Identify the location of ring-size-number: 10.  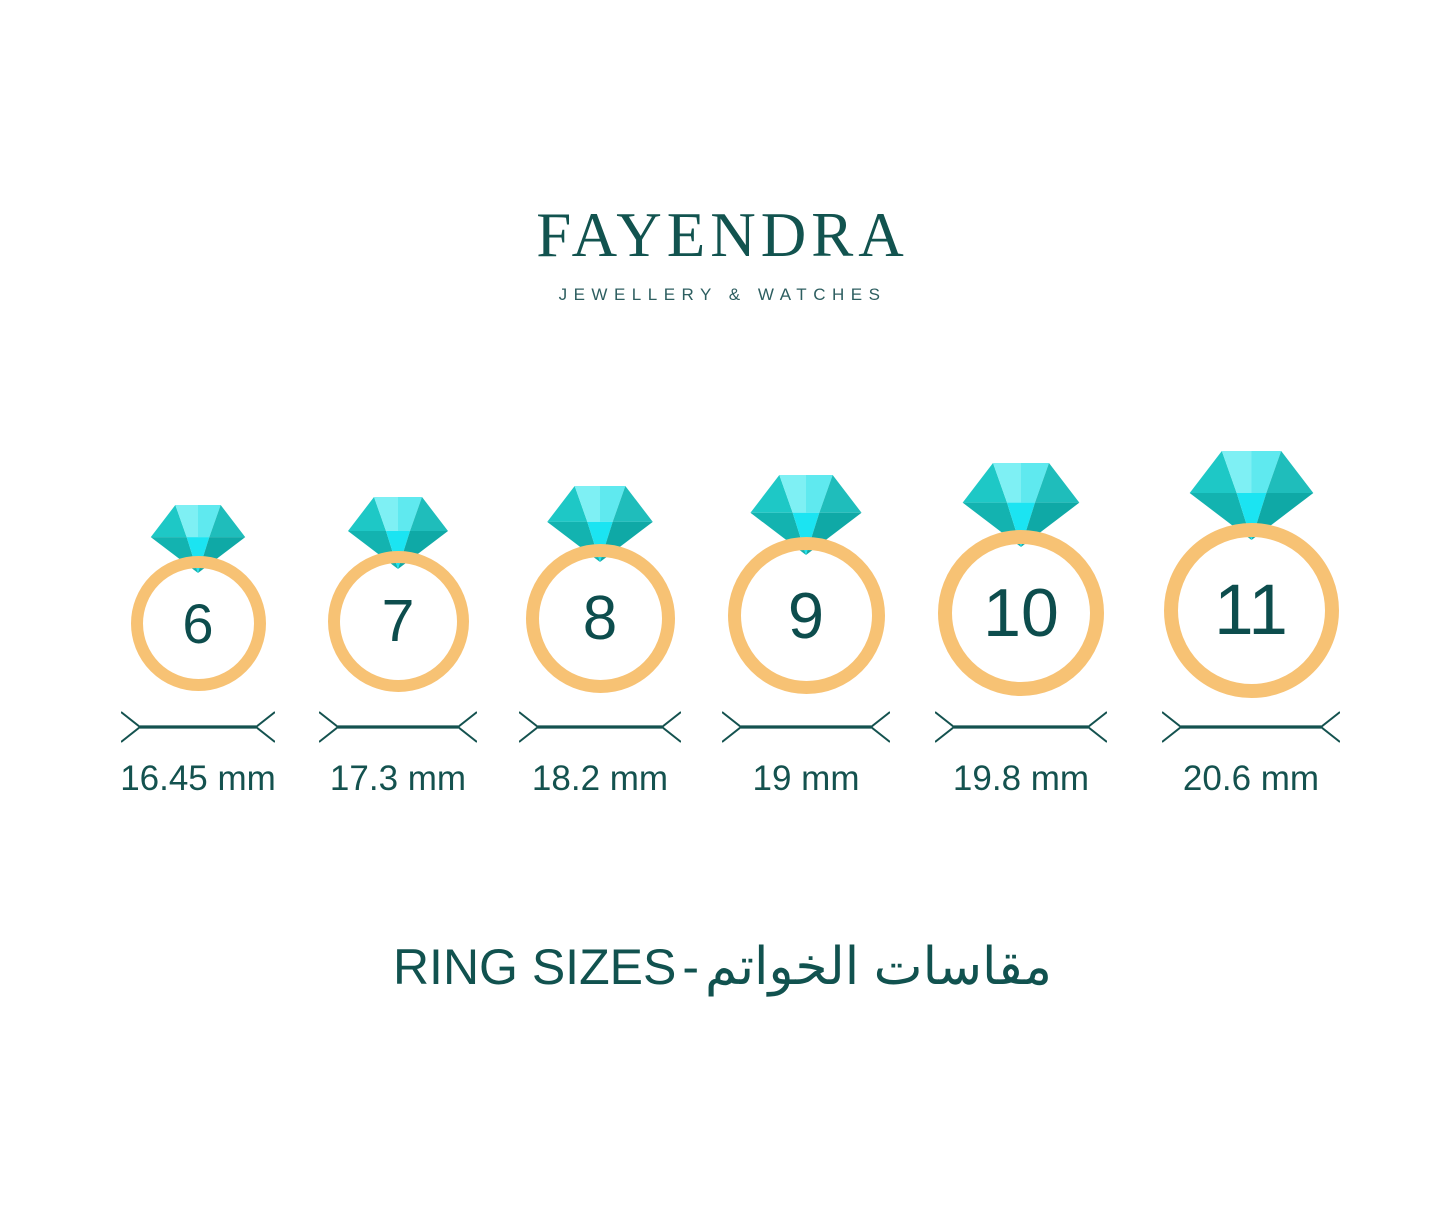
(1021, 613).